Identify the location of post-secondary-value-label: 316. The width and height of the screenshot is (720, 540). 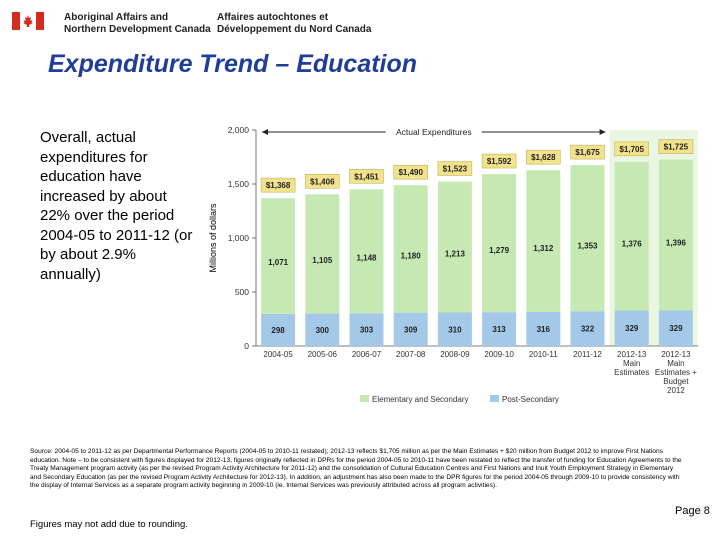
(544, 329).